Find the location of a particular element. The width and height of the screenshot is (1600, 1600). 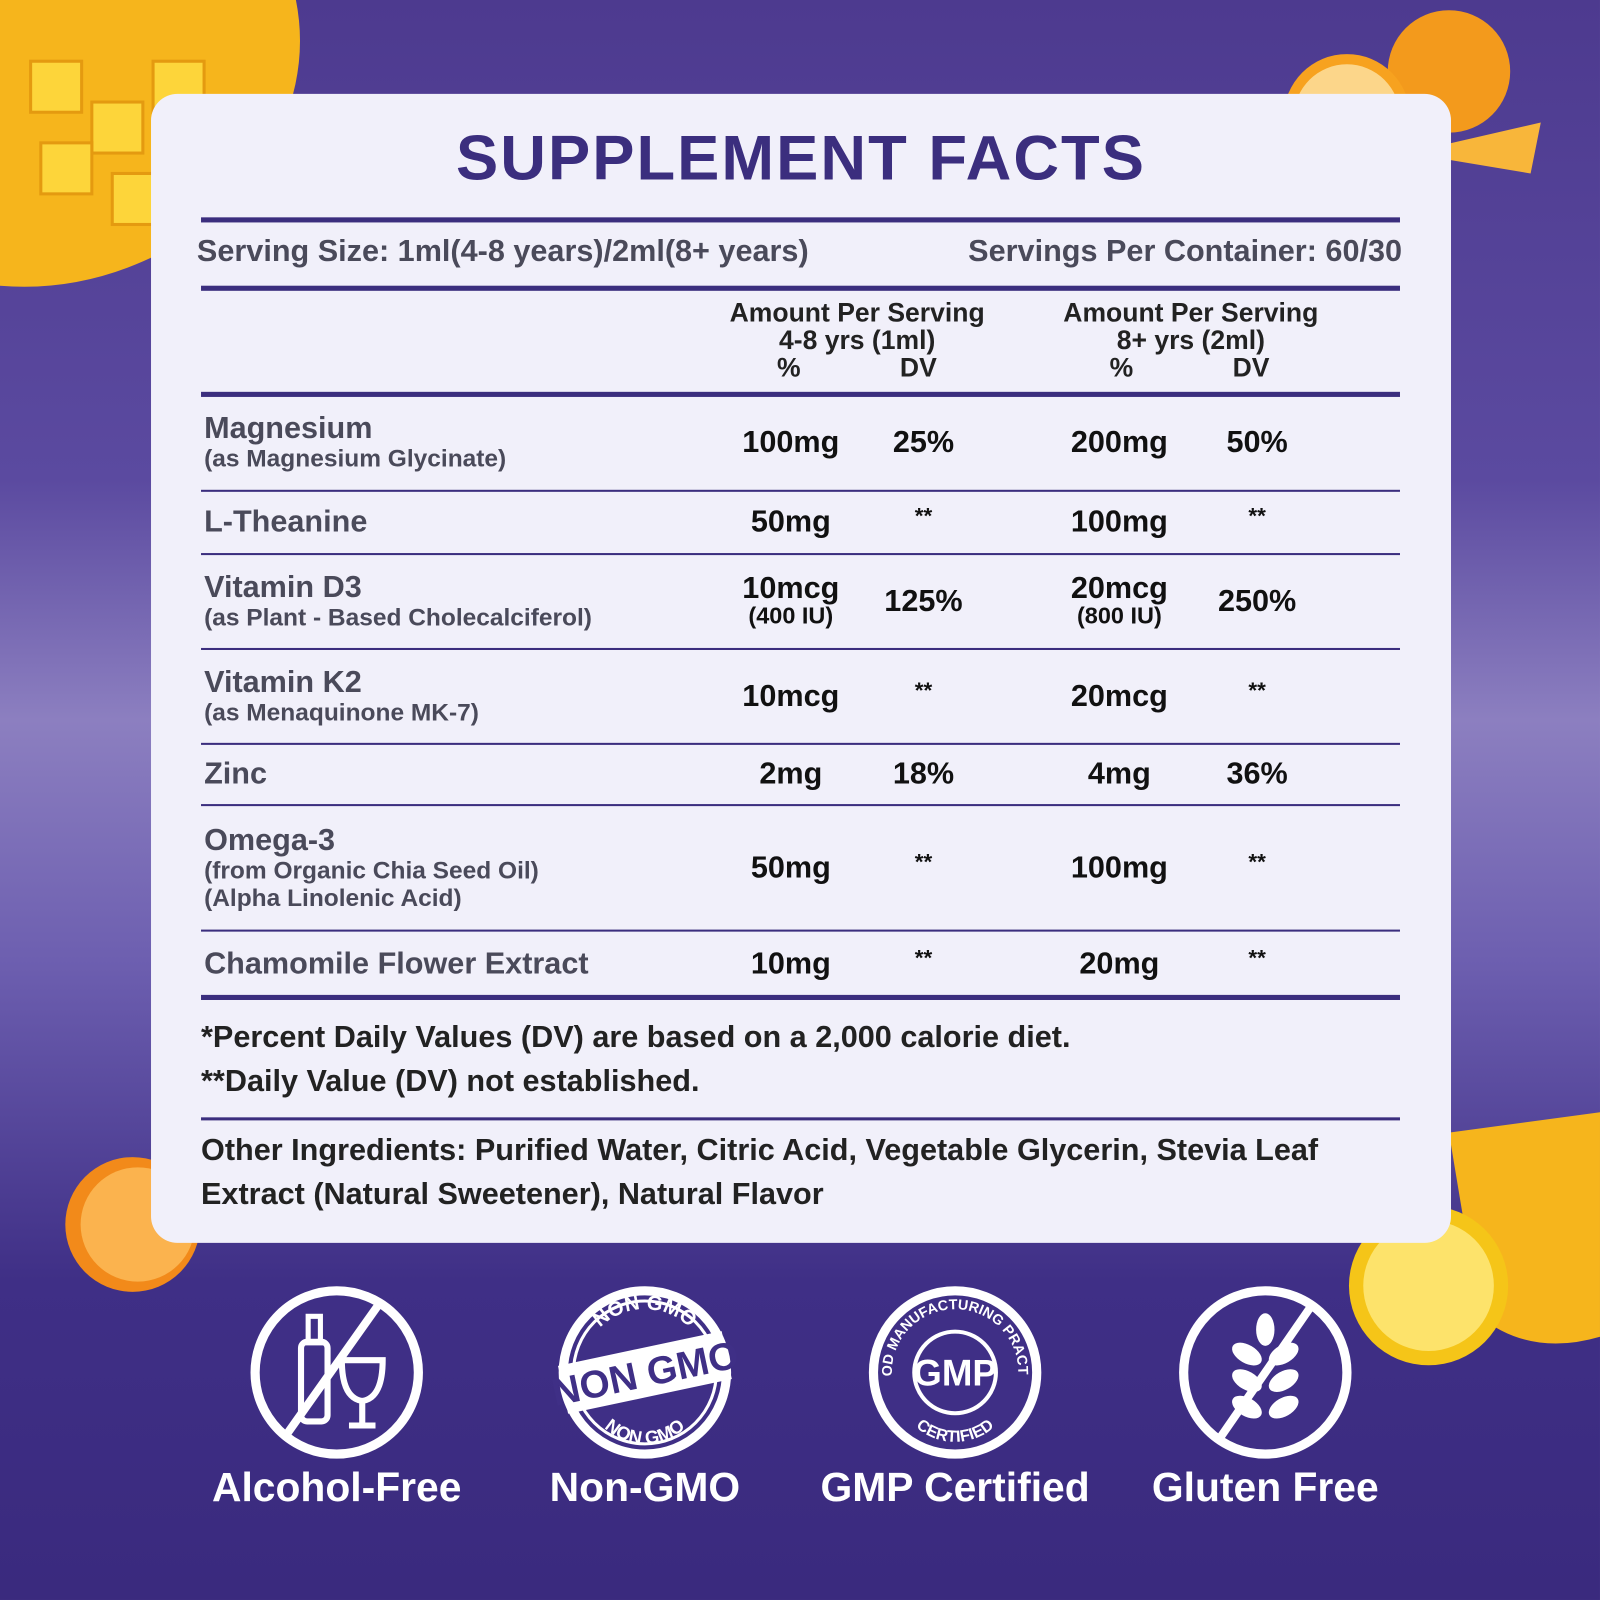

daily-value-text: 50% is located at coordinates (1257, 441).